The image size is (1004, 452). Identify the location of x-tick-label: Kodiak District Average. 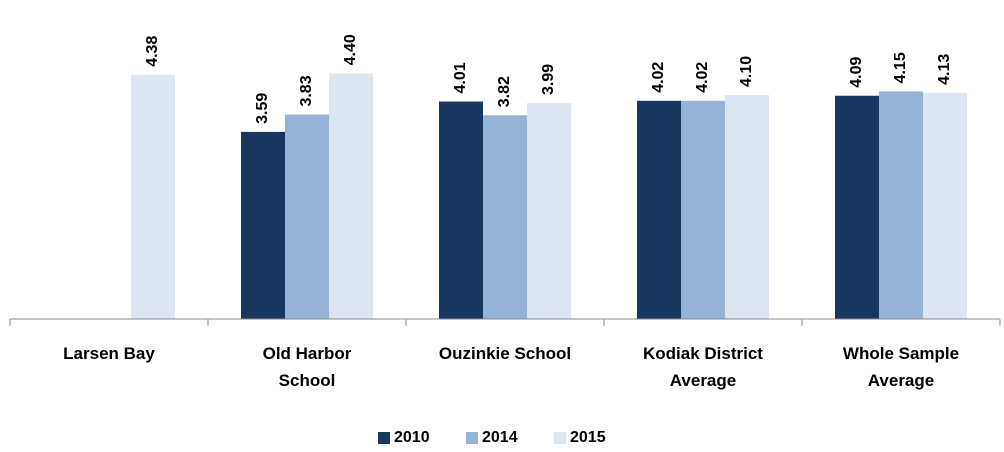
(703, 367).